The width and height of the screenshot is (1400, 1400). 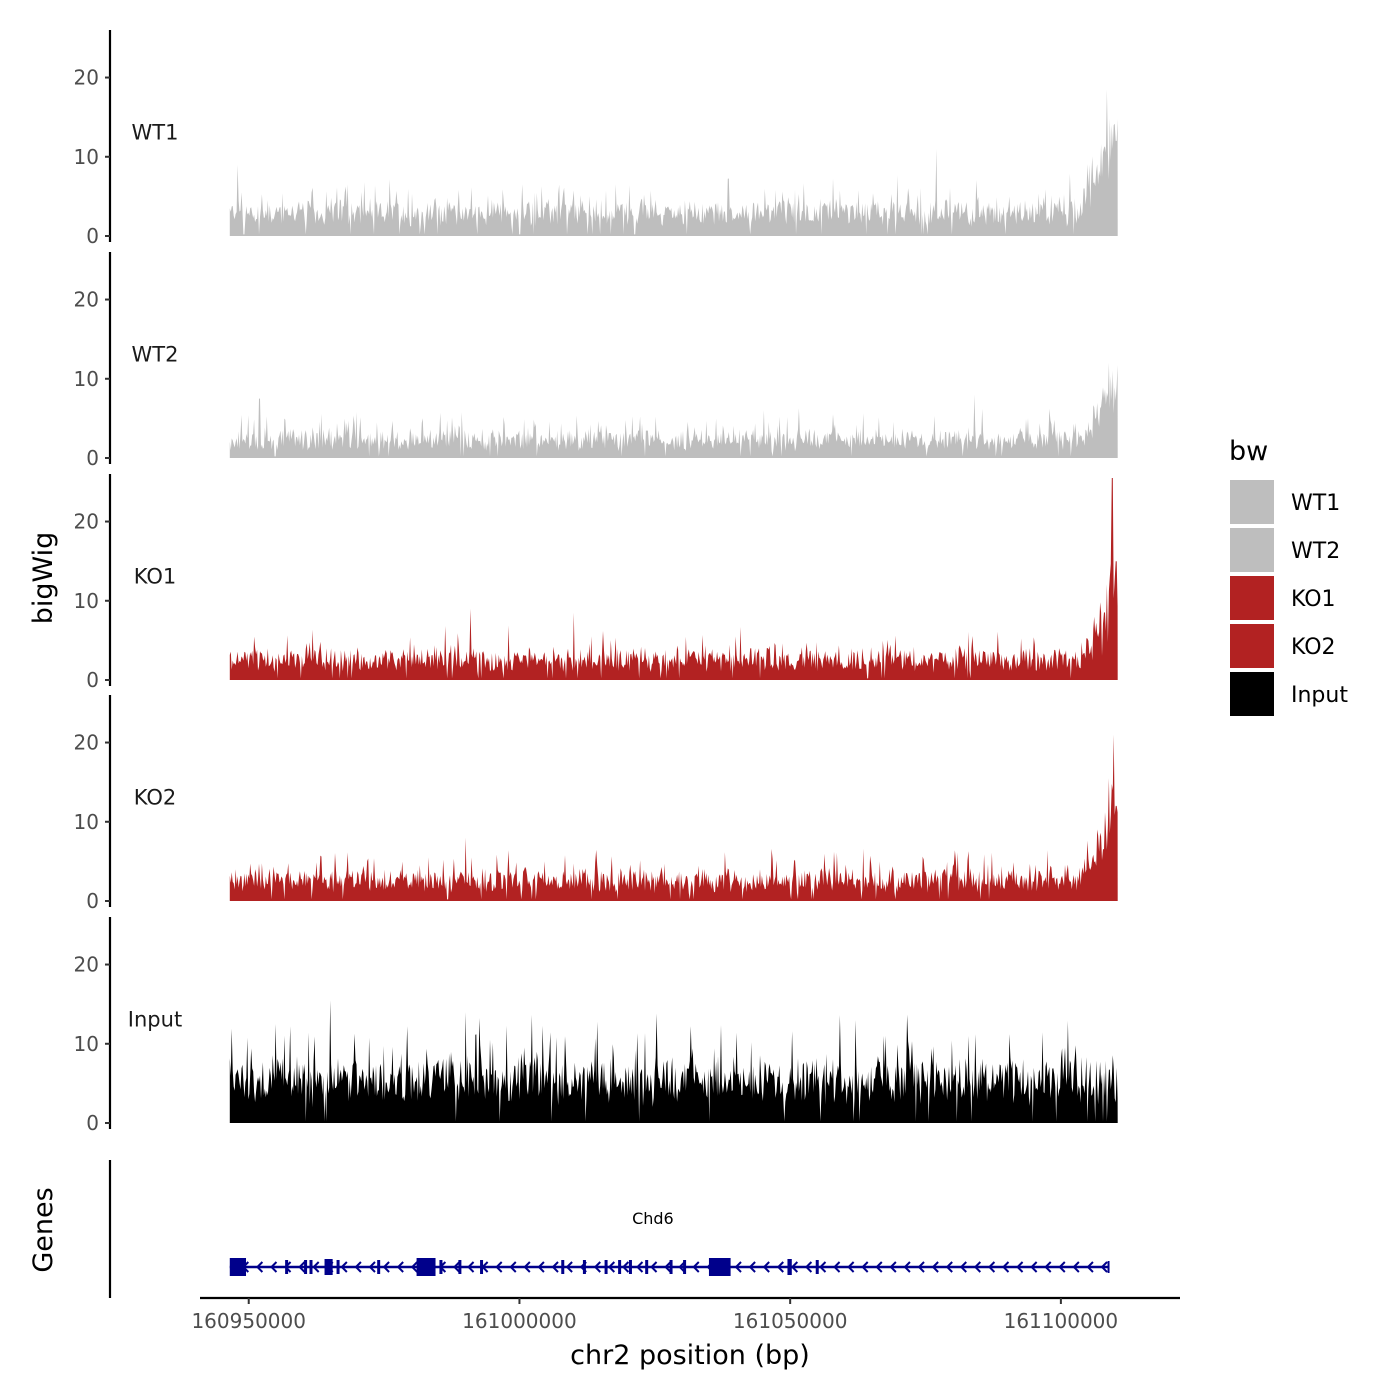 I want to click on legend-label-wt2: WT2, so click(x=1315, y=551).